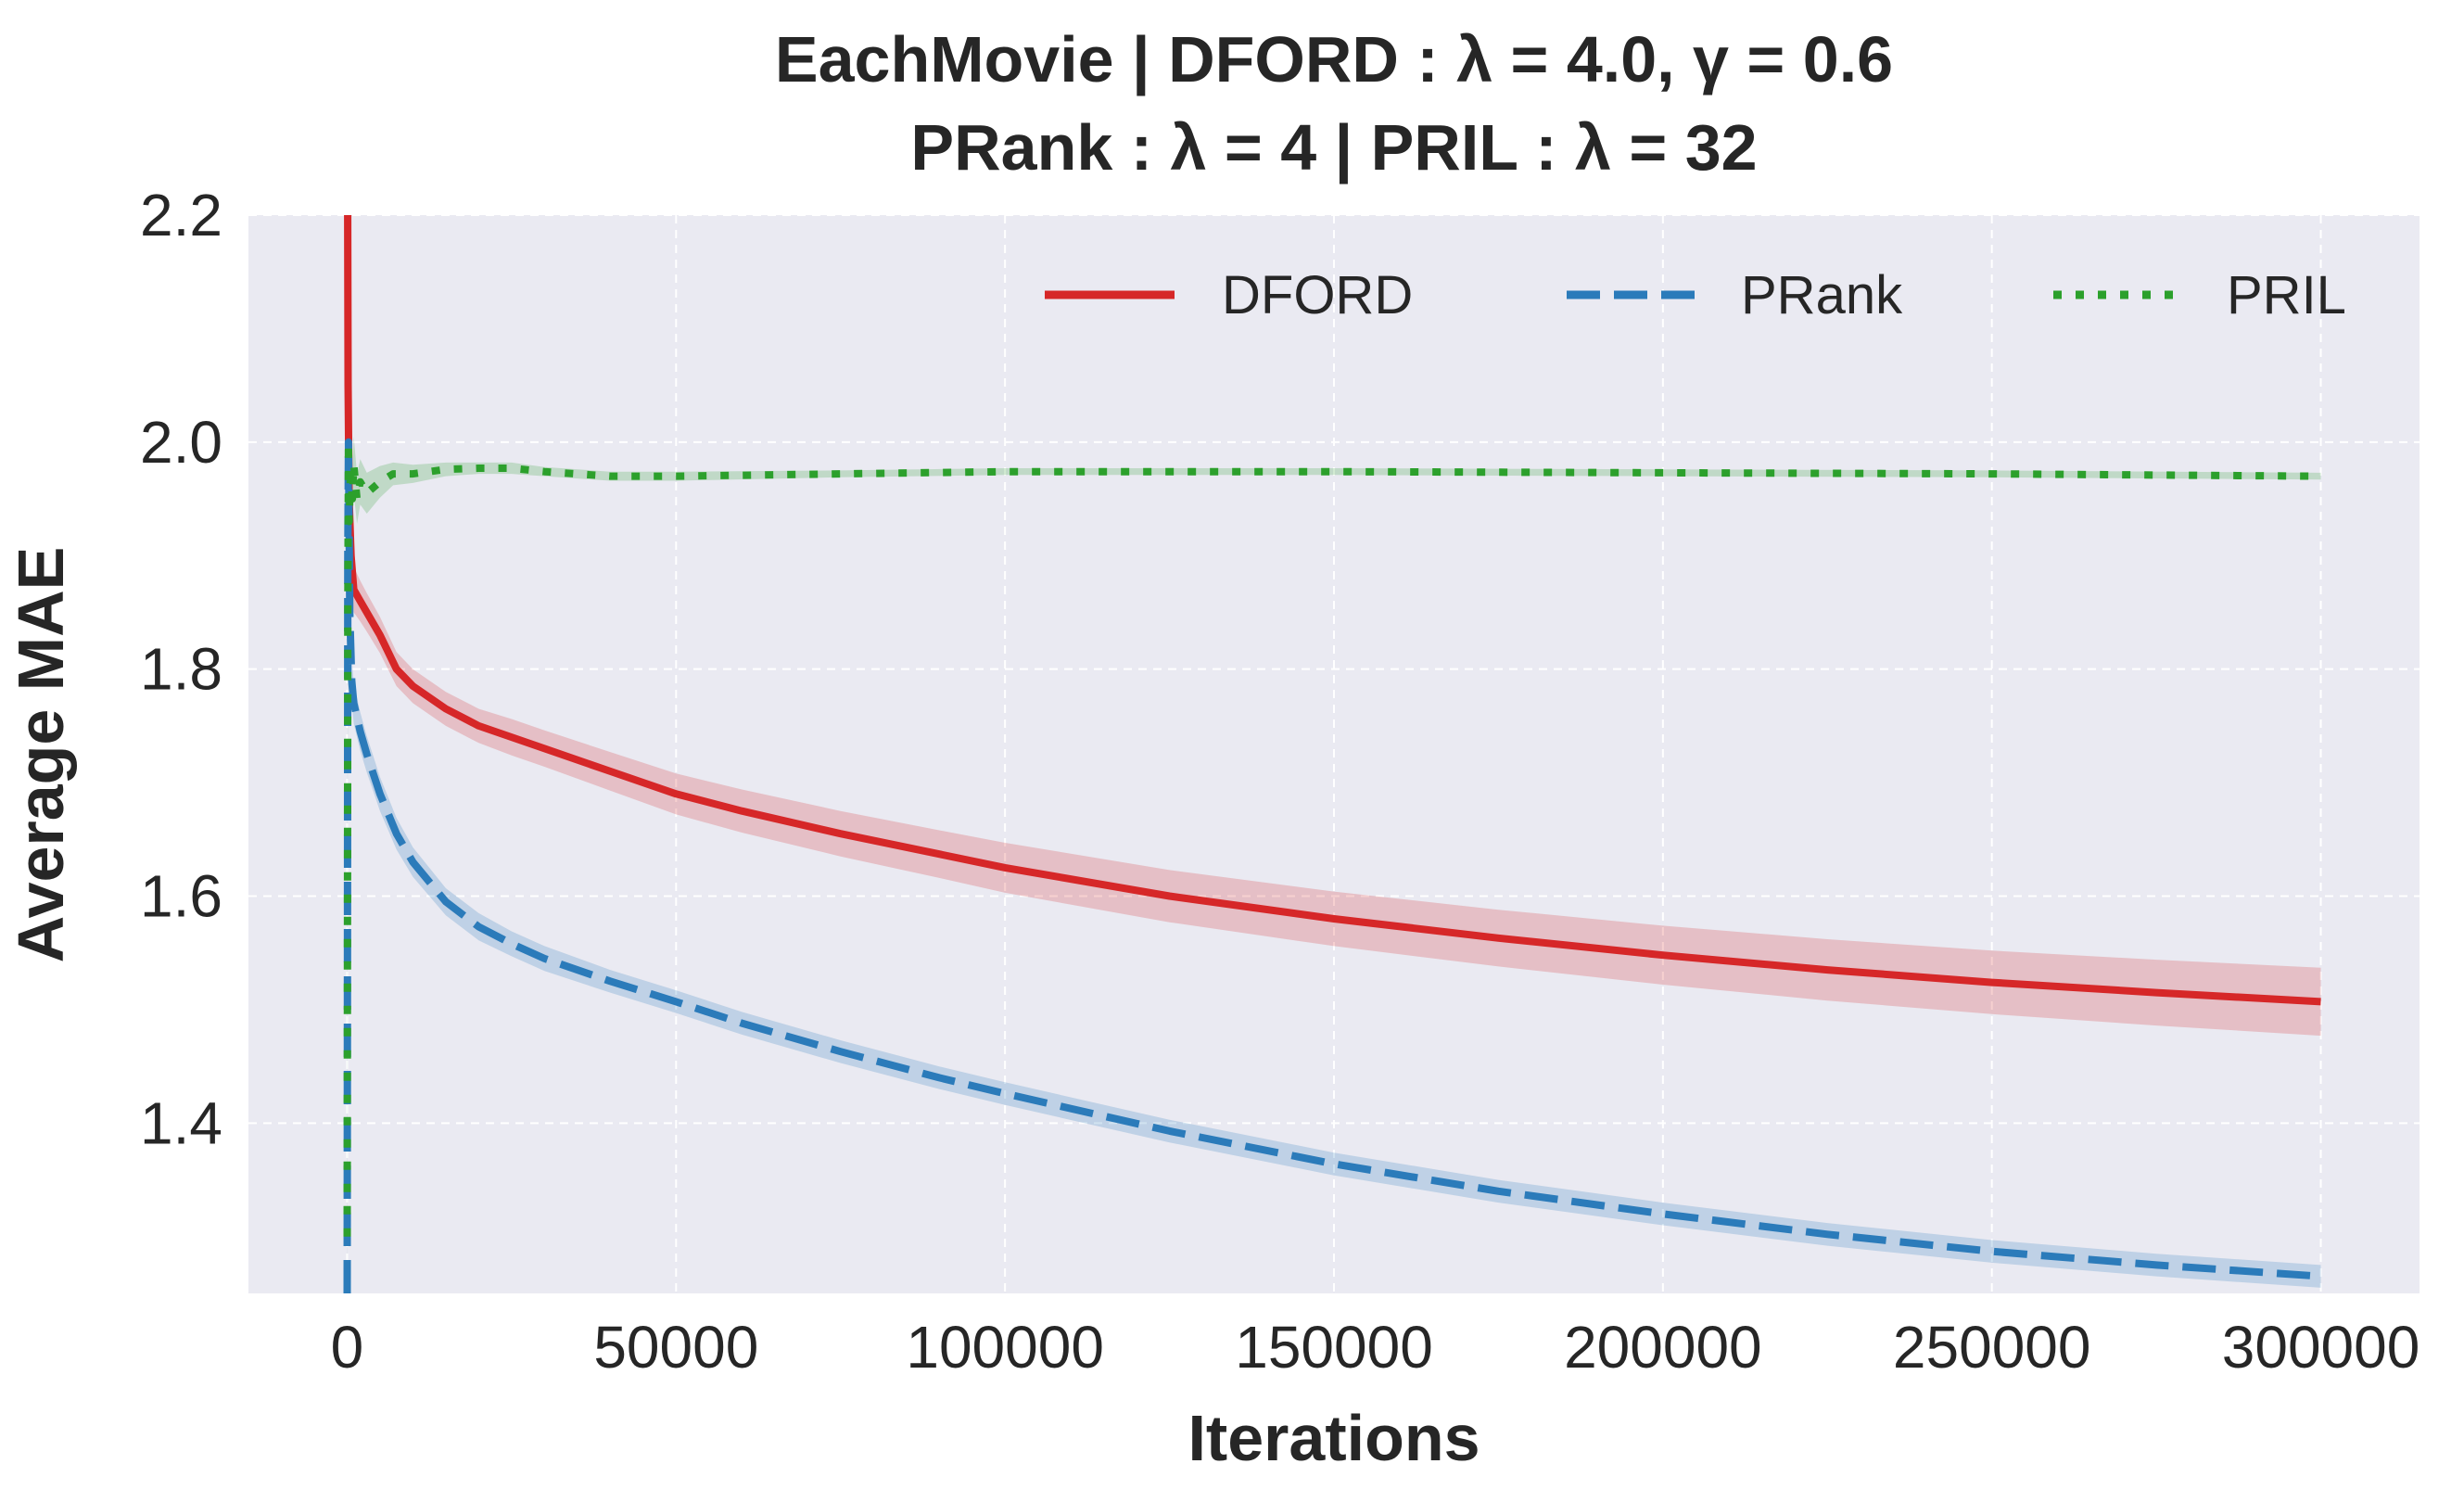 This screenshot has height=1502, width=2464. I want to click on x-tick-label: 50000, so click(675, 1347).